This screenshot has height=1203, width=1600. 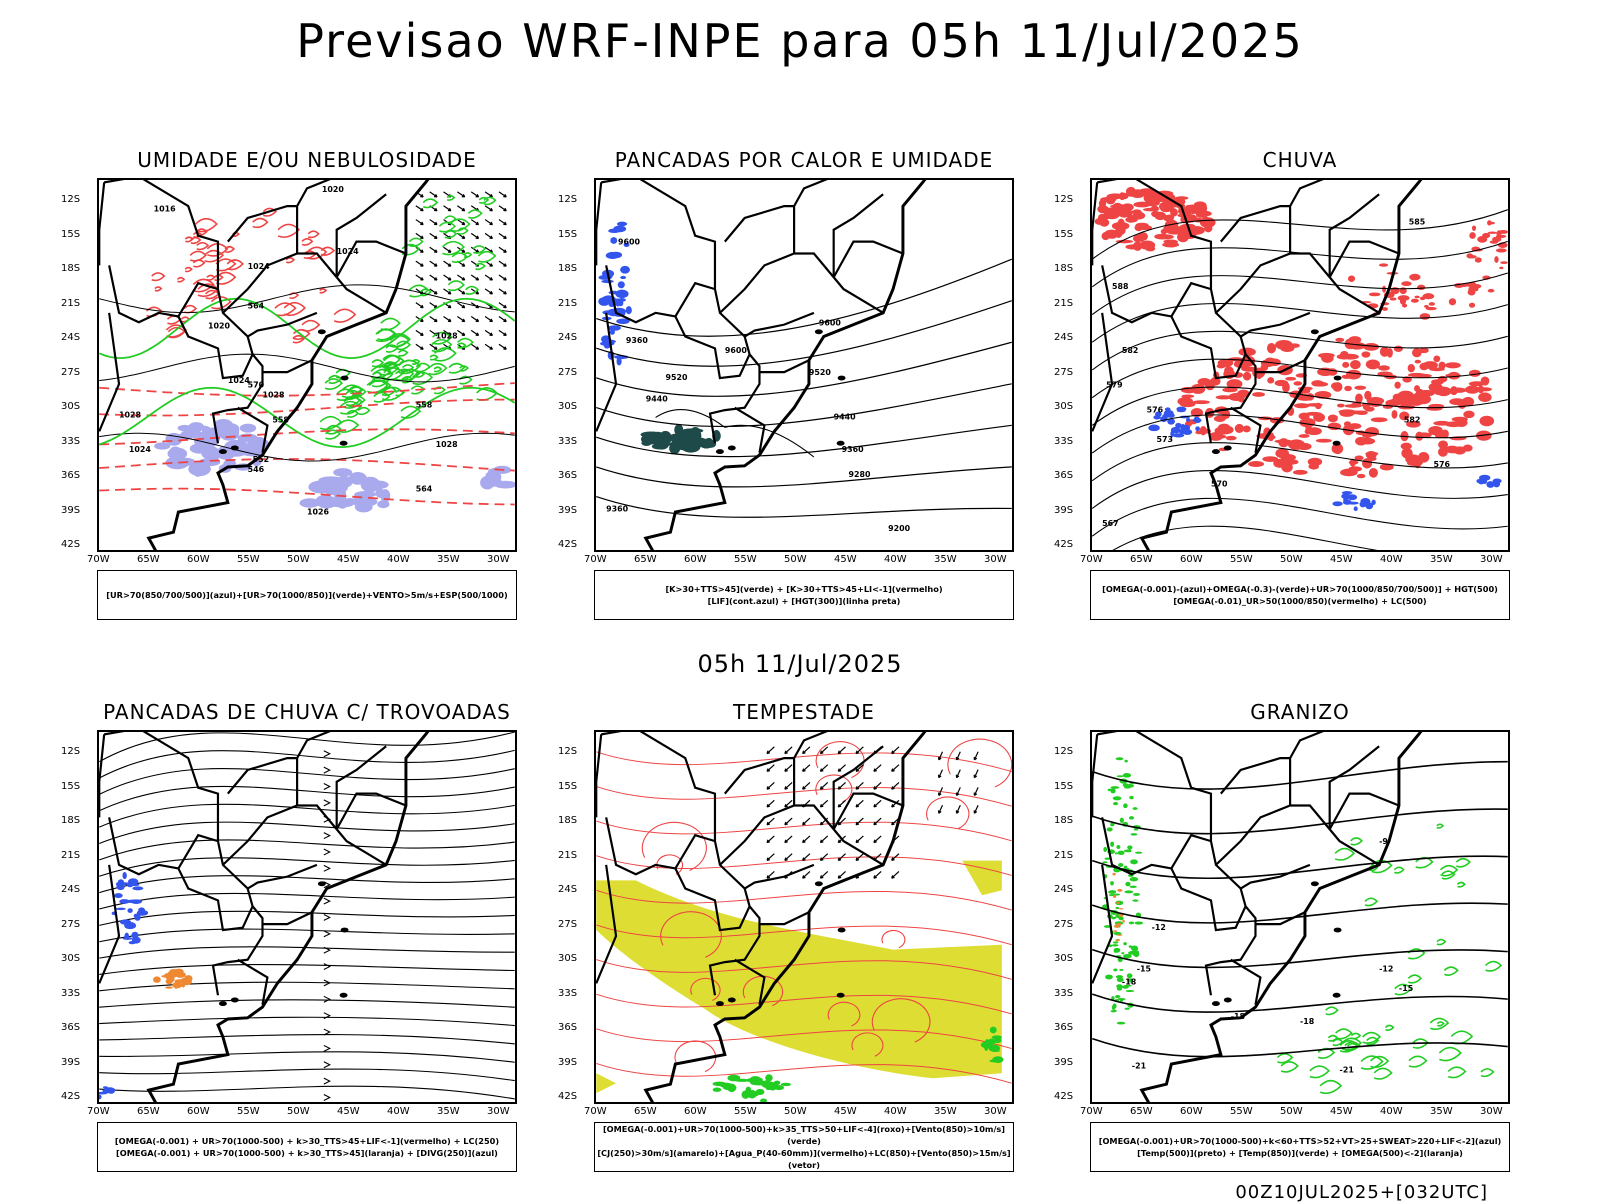 What do you see at coordinates (1391, 559) in the screenshot?
I see `lon-label: 40W` at bounding box center [1391, 559].